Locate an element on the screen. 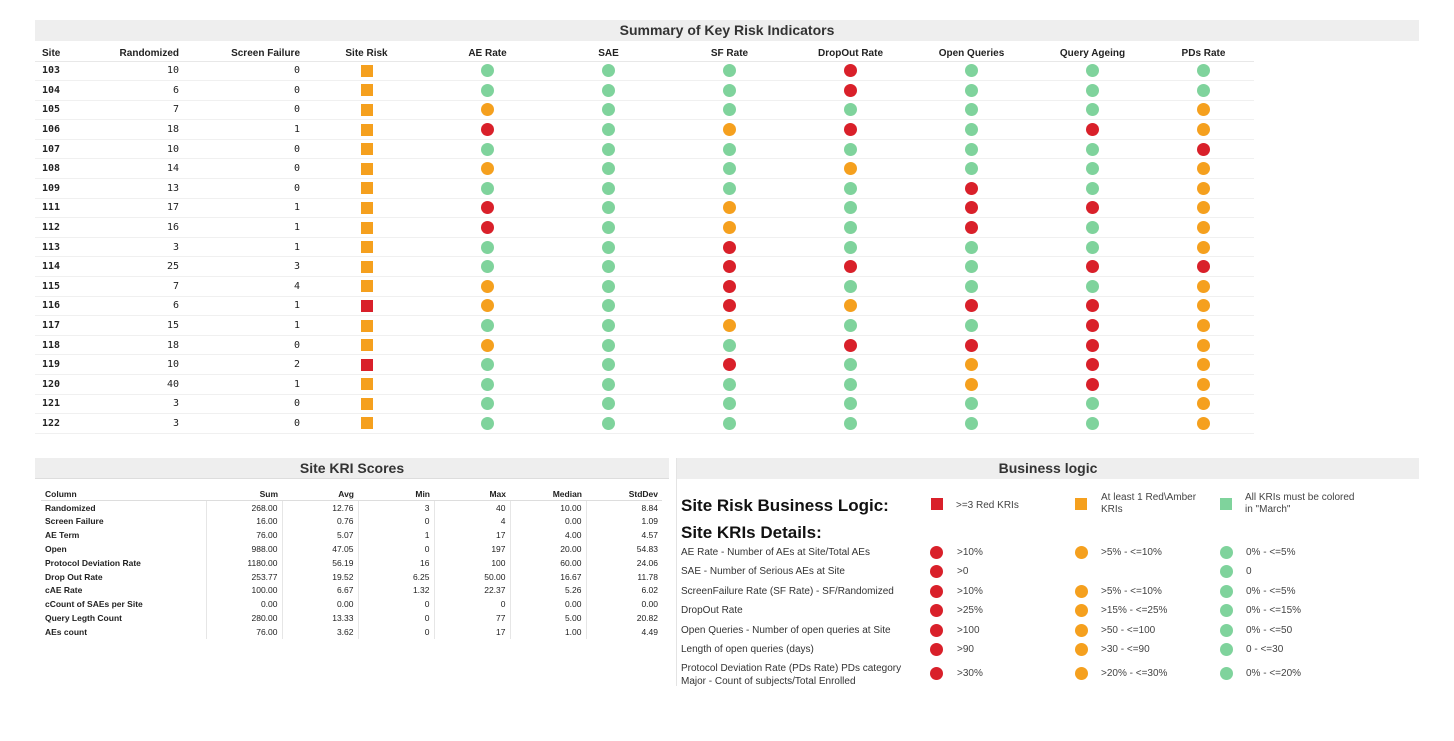 Image resolution: width=1454 pixels, height=741 pixels. table-row: 109 13 0 is located at coordinates (644, 188).